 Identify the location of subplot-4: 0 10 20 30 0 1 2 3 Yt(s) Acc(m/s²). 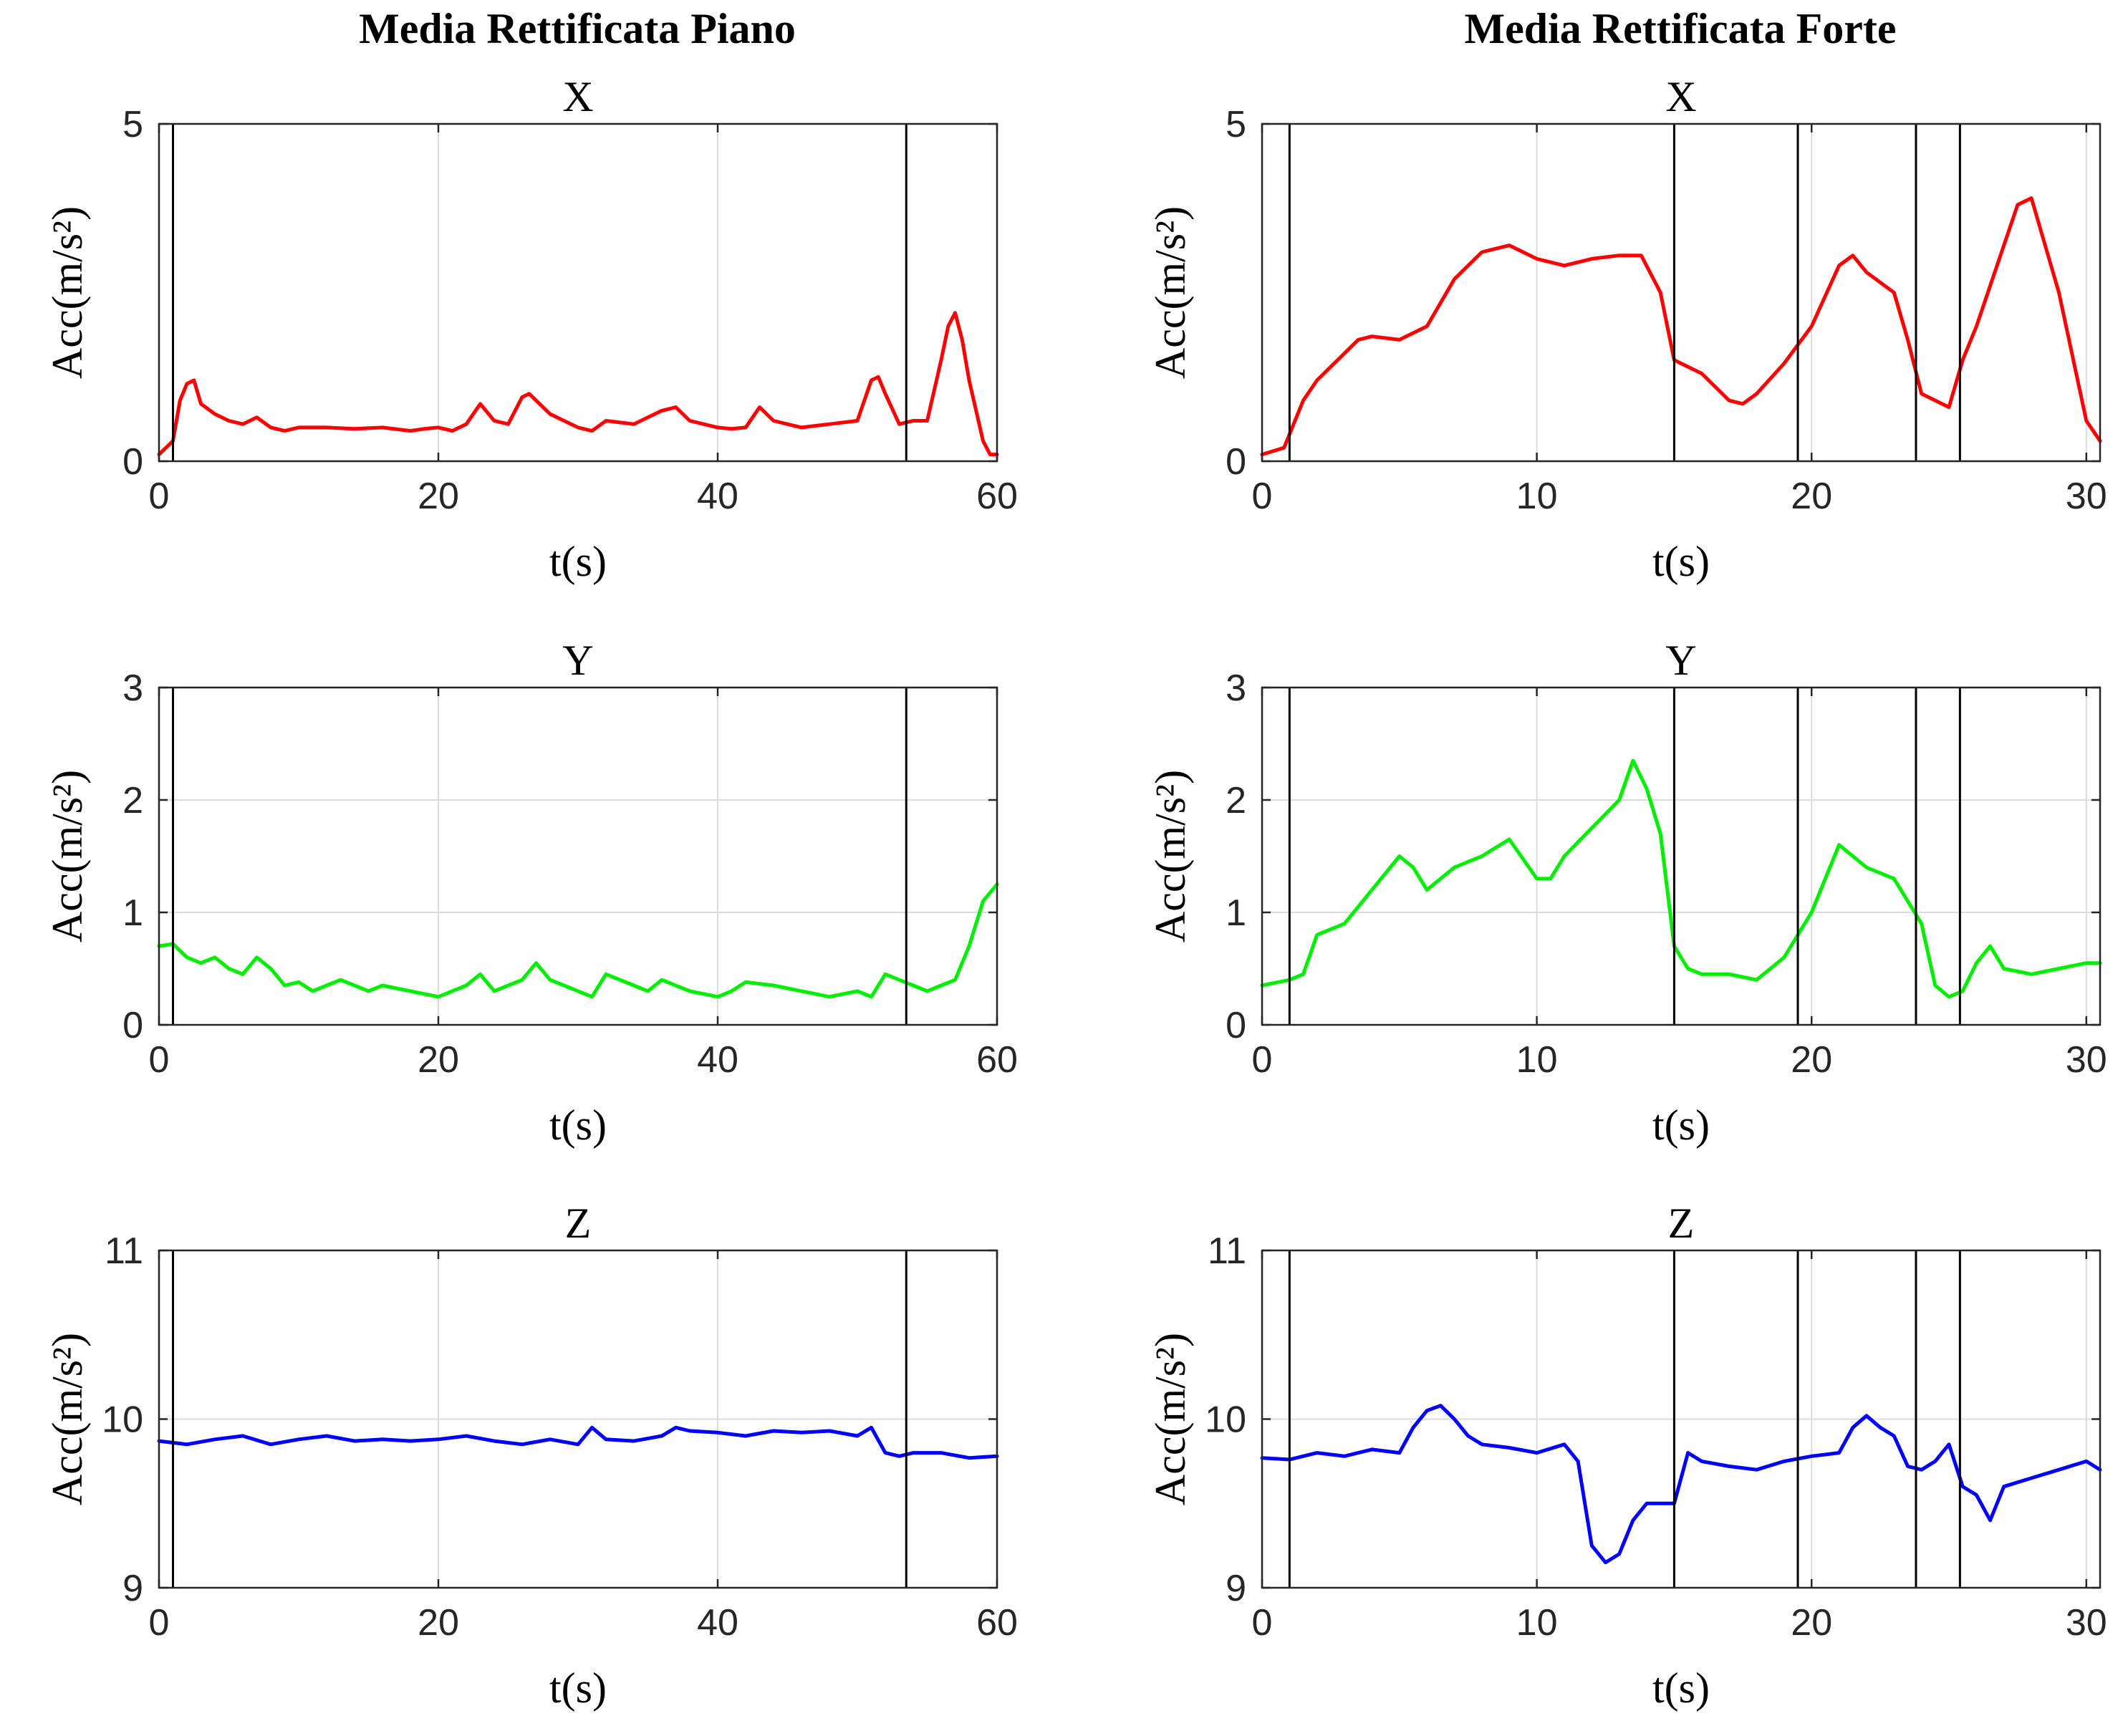
(1627, 893).